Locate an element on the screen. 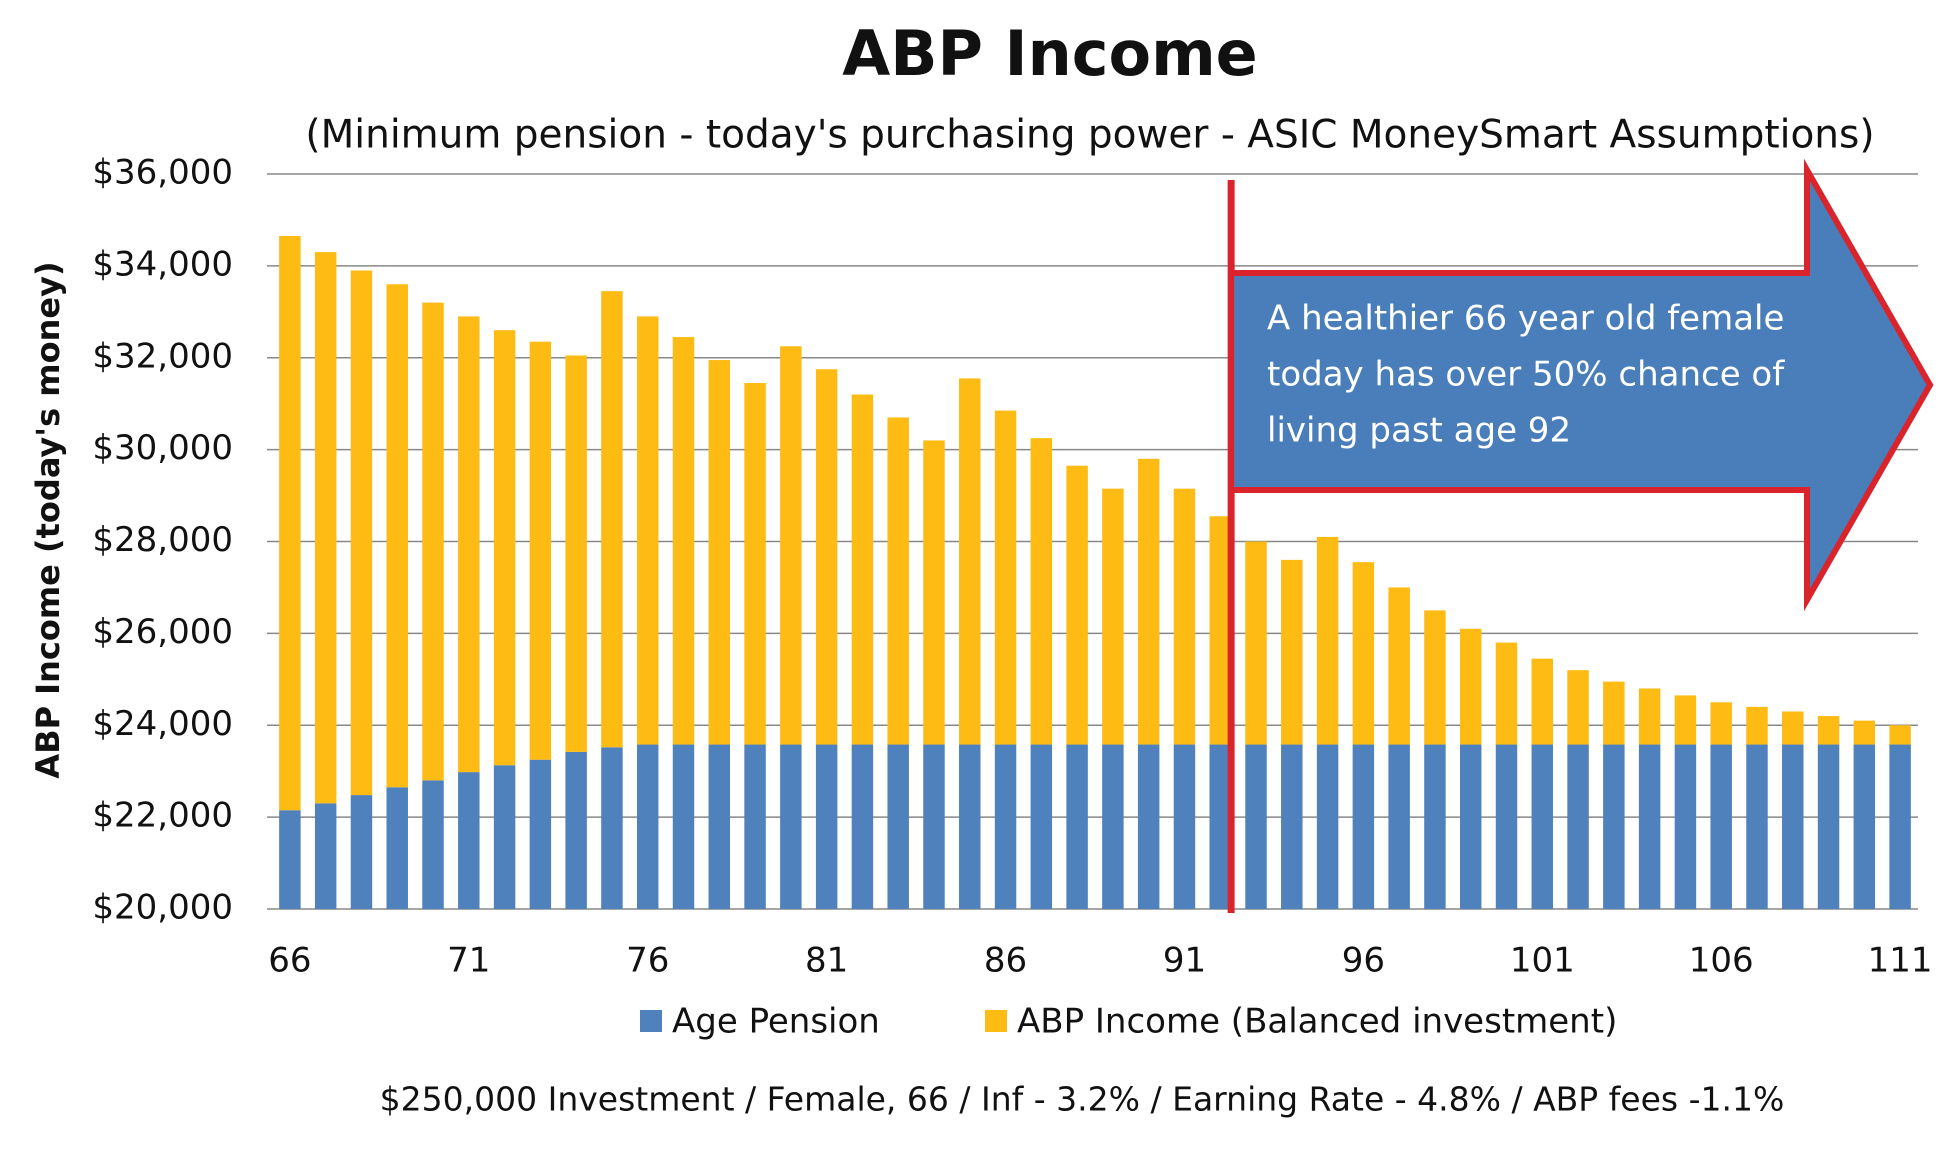 The image size is (1947, 1164). annotation-text: A healthier 66 year old female is located at coordinates (1525, 319).